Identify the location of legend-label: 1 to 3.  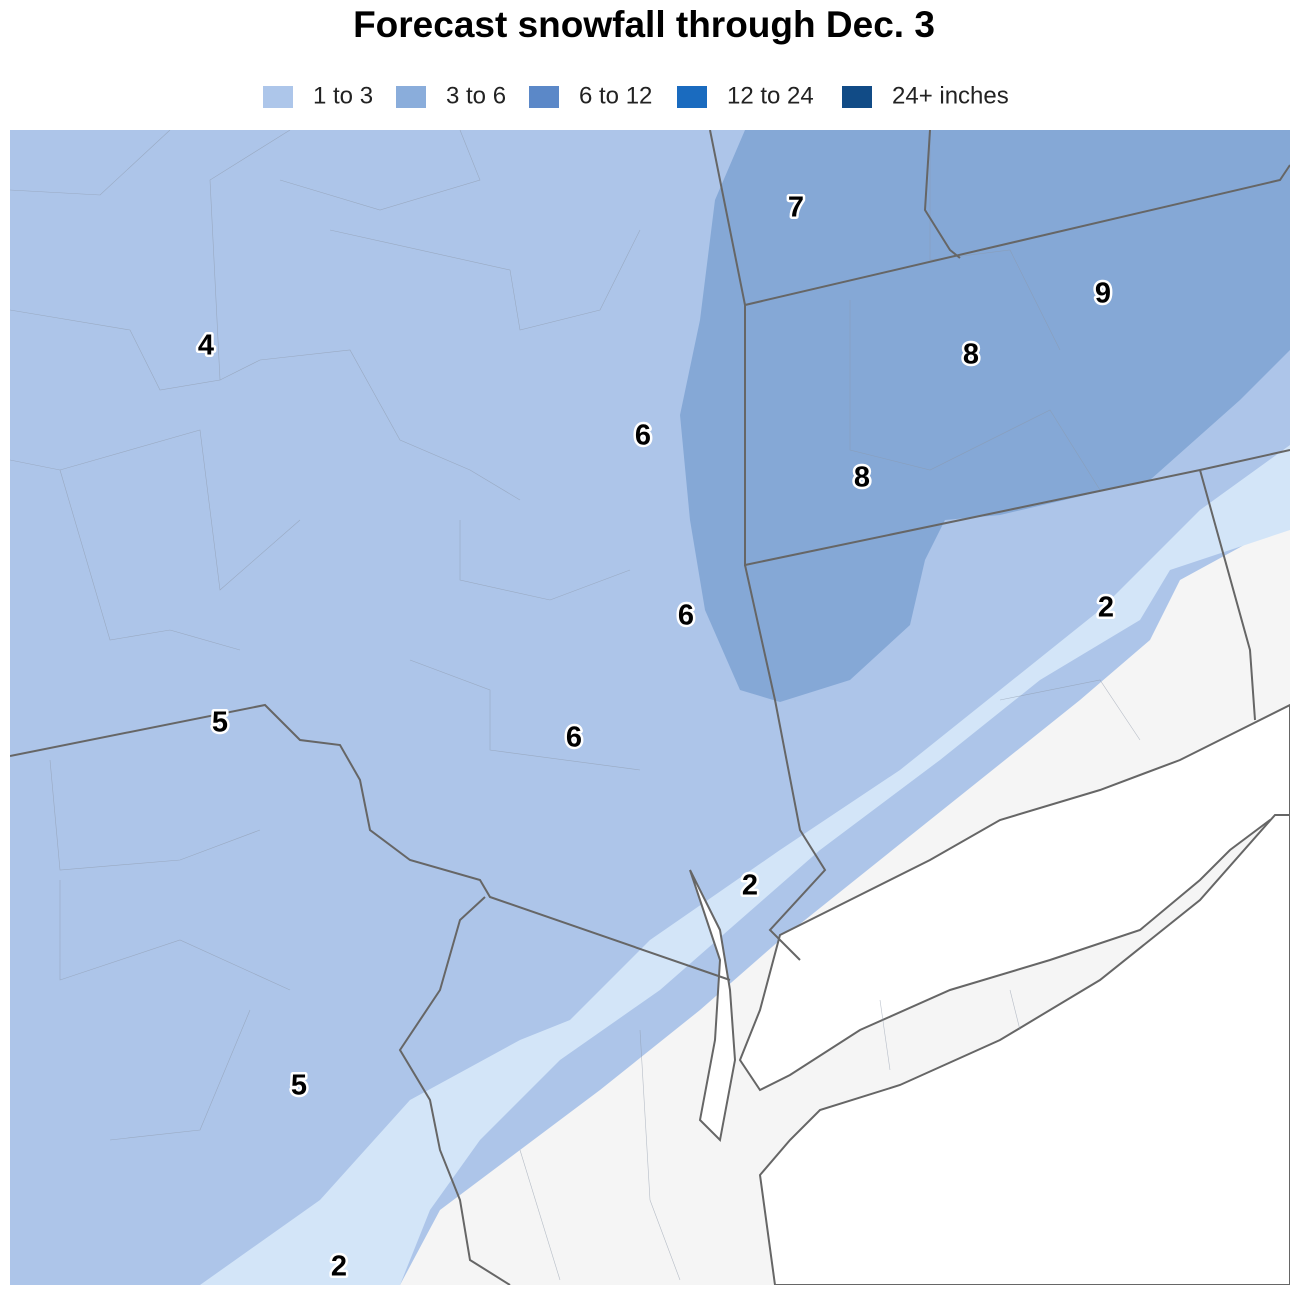
(343, 95).